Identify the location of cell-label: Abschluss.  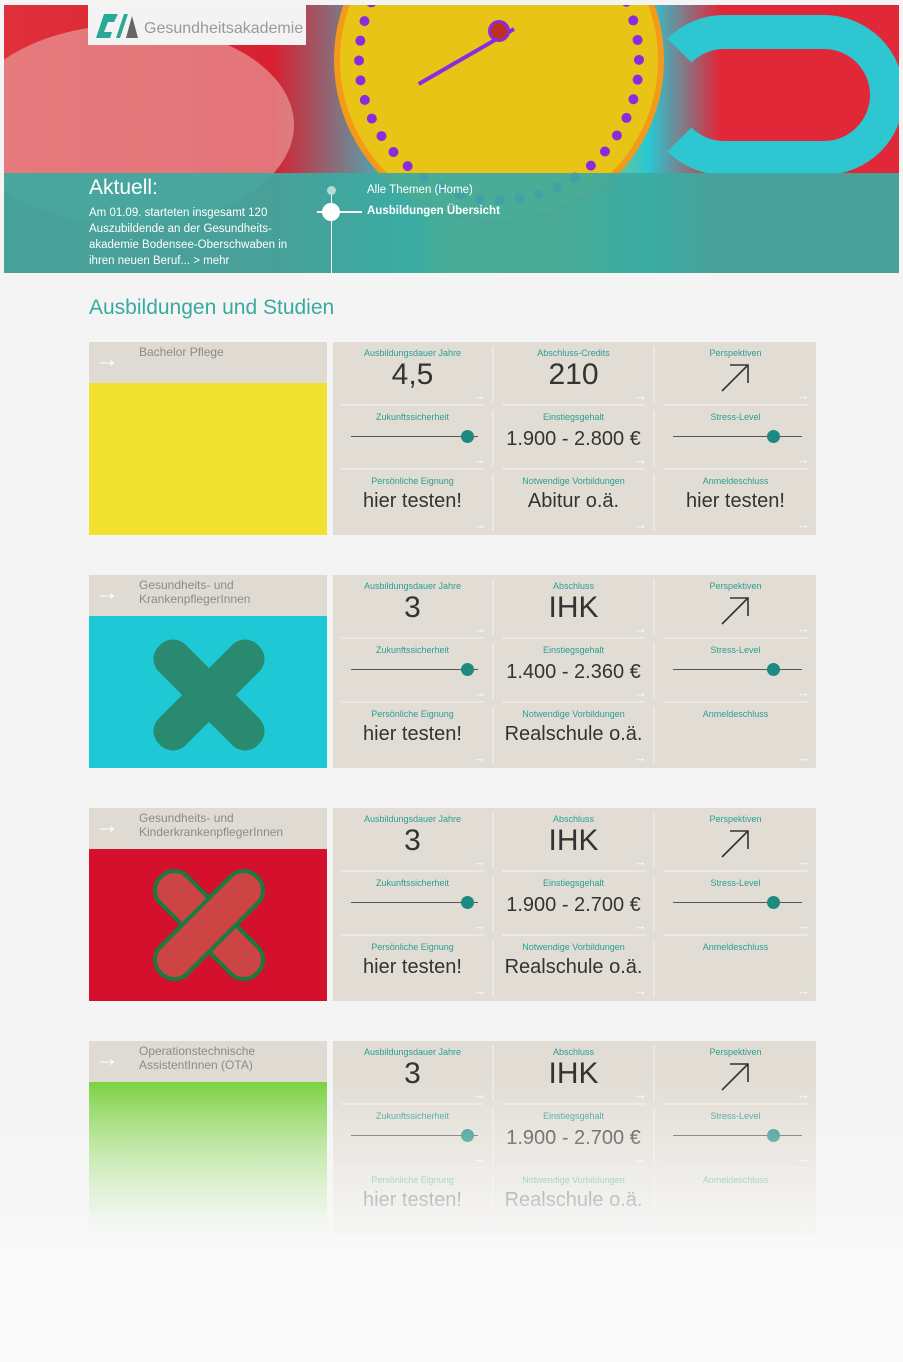
(573, 1052).